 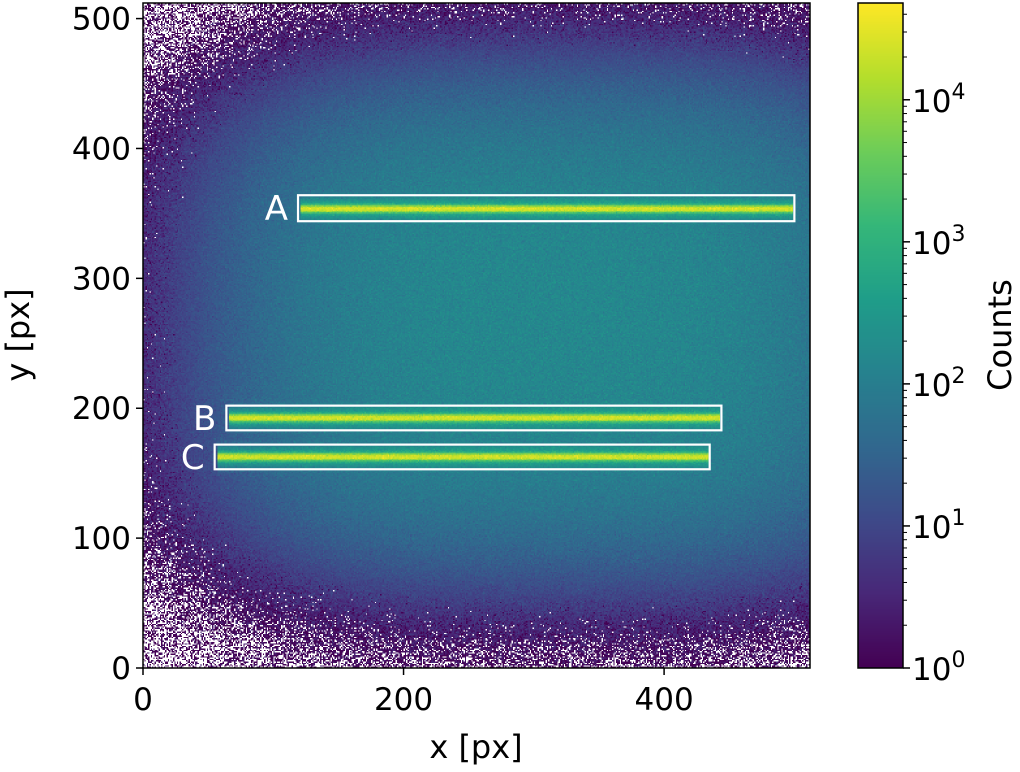 What do you see at coordinates (938, 242) in the screenshot?
I see `colorbar-tick-label: 10³` at bounding box center [938, 242].